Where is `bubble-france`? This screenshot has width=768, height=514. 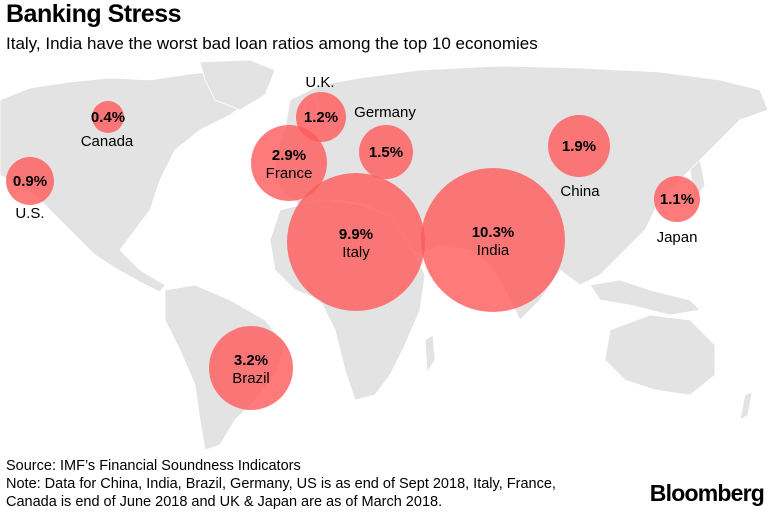
bubble-france is located at coordinates (289, 163).